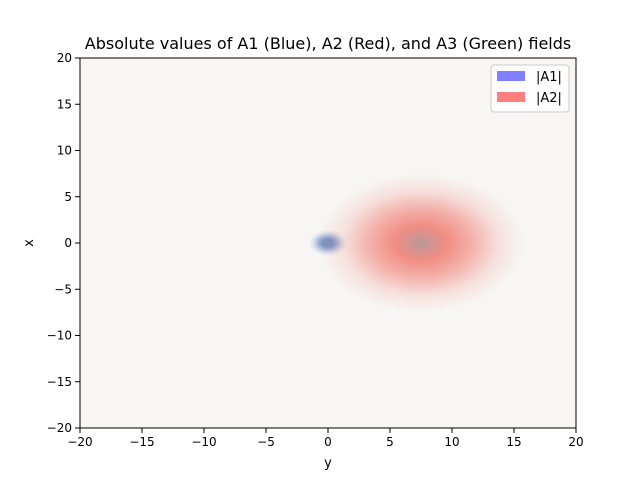  I want to click on field-blobs, so click(416, 243).